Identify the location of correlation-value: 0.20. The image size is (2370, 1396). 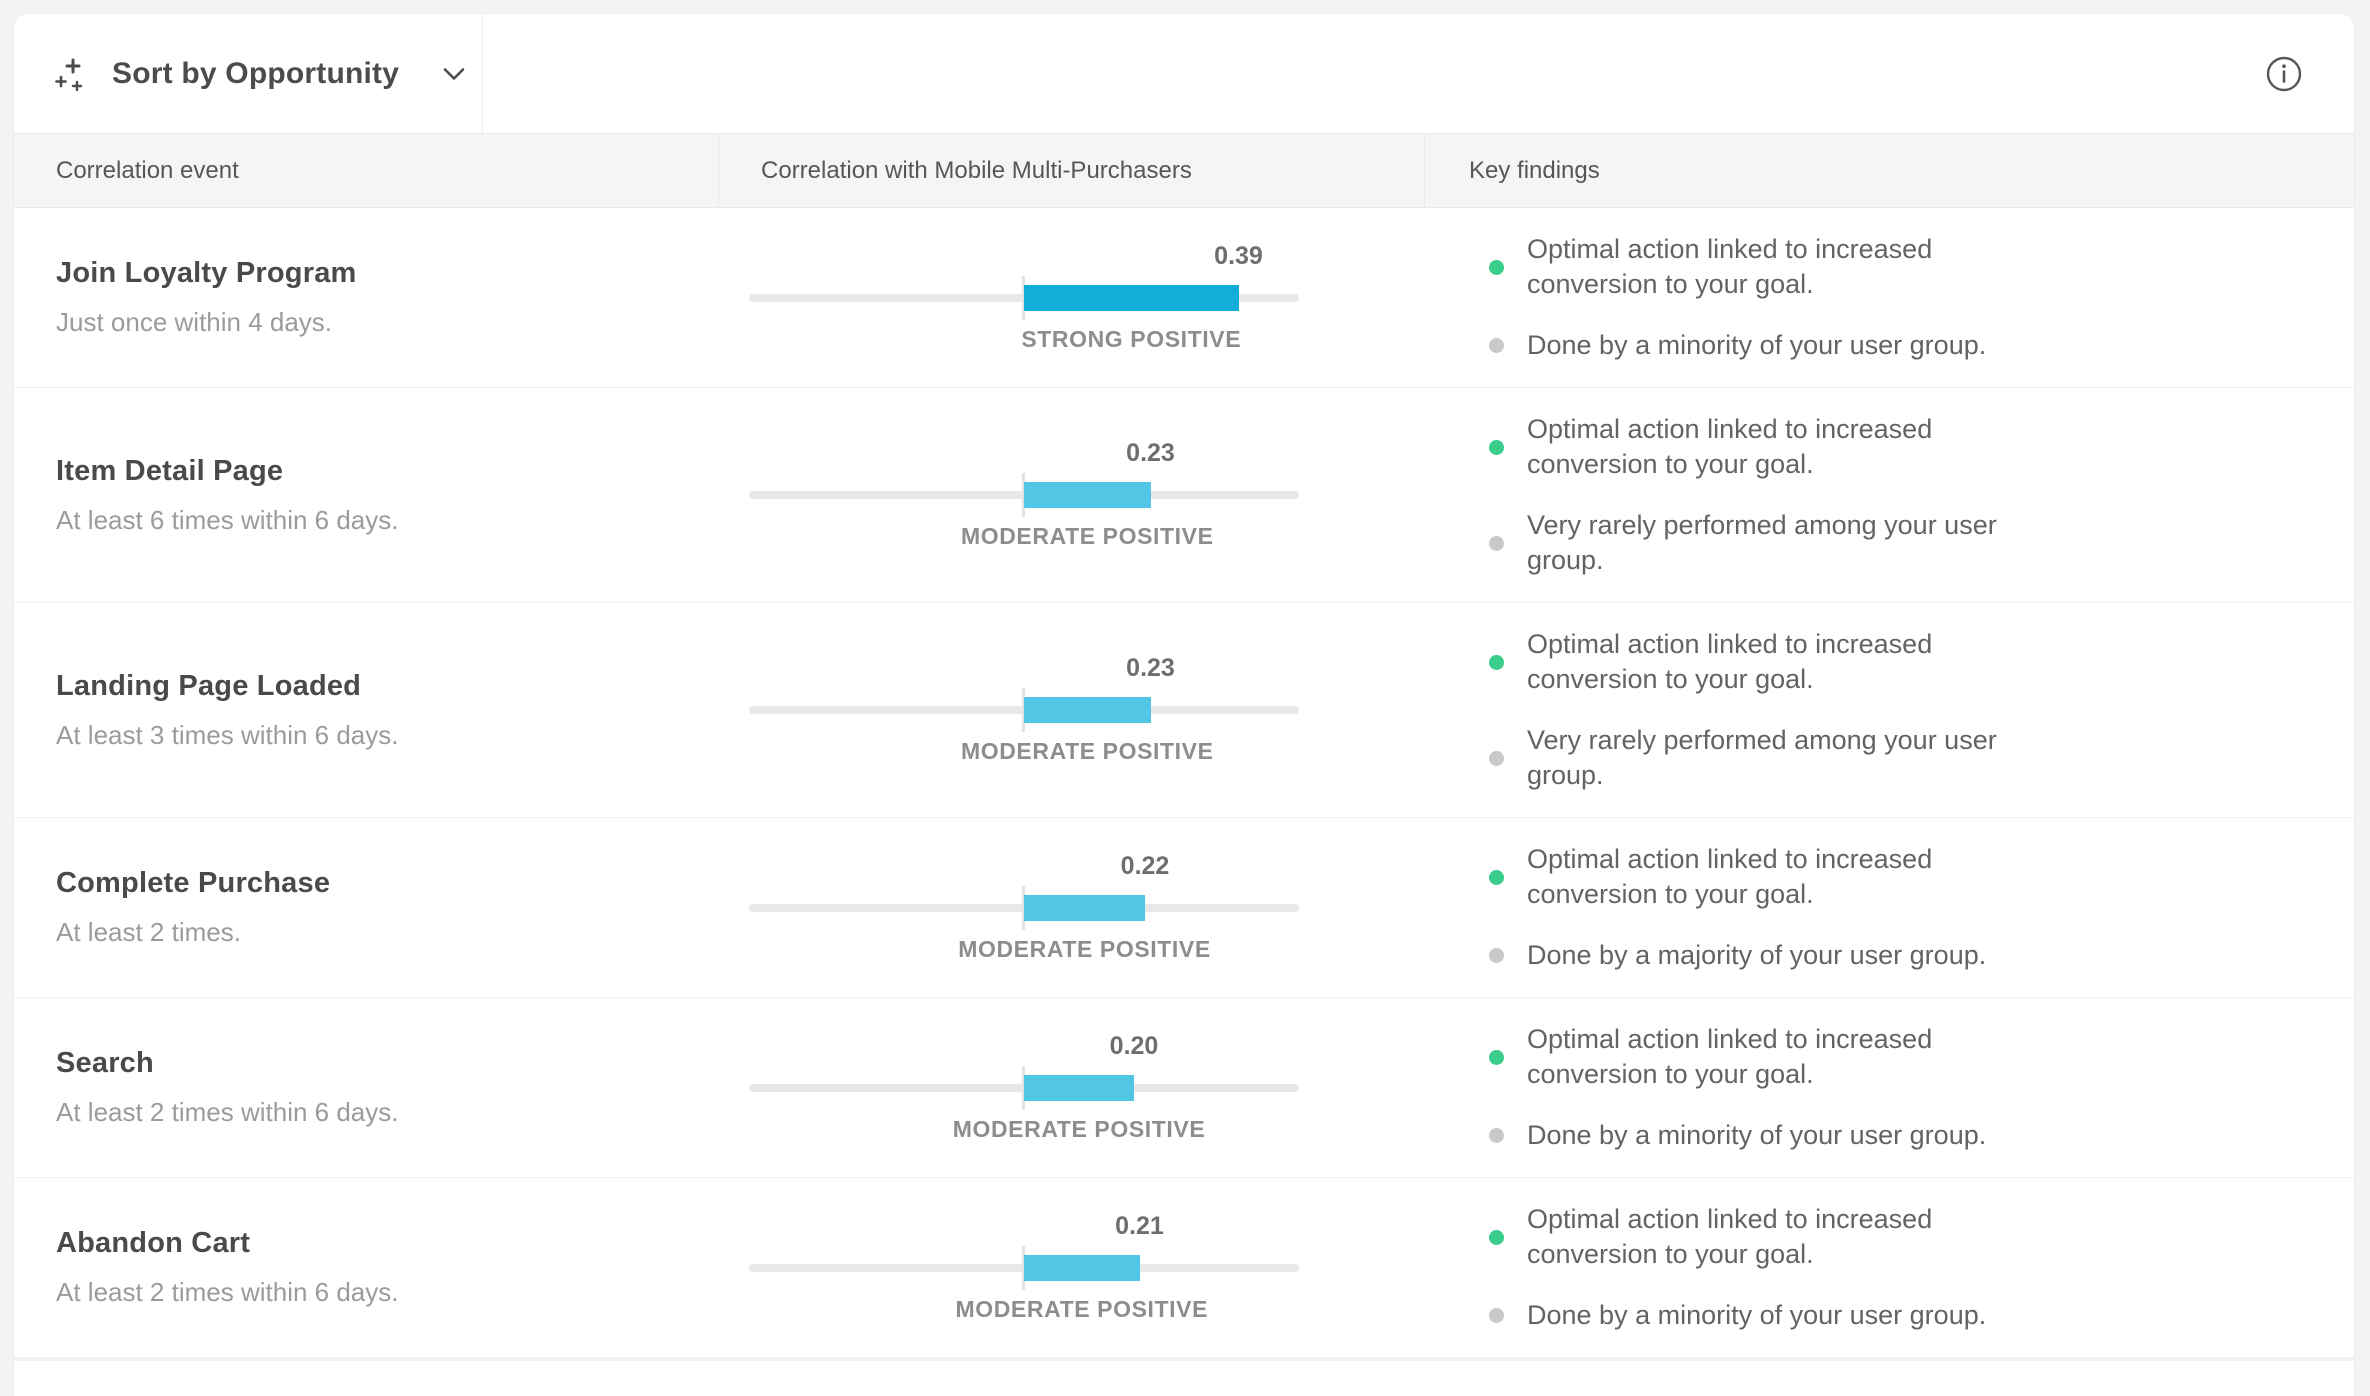
(1134, 1045).